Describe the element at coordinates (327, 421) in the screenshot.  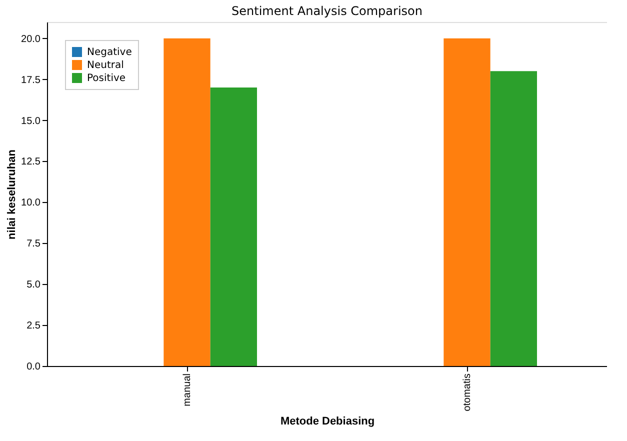
I see `x-axis-title: Metode Debiasing` at that location.